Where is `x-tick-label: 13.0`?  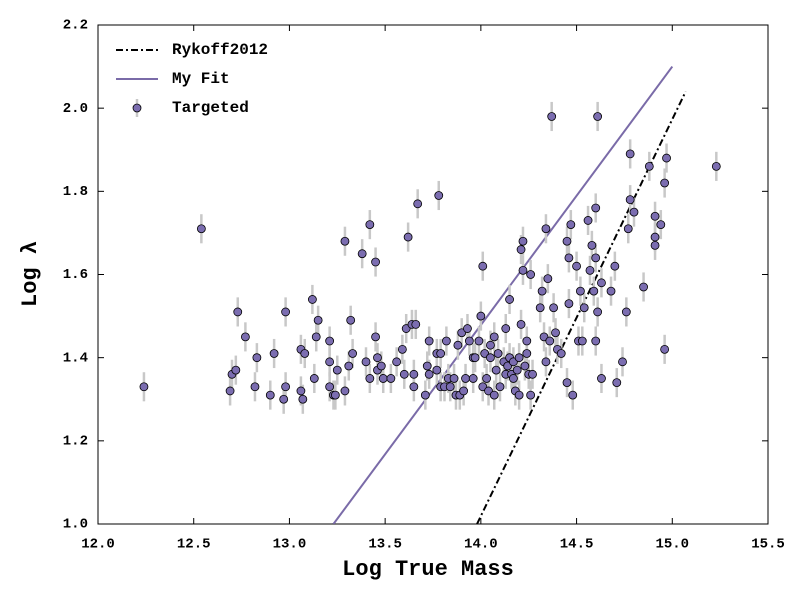 x-tick-label: 13.0 is located at coordinates (290, 545).